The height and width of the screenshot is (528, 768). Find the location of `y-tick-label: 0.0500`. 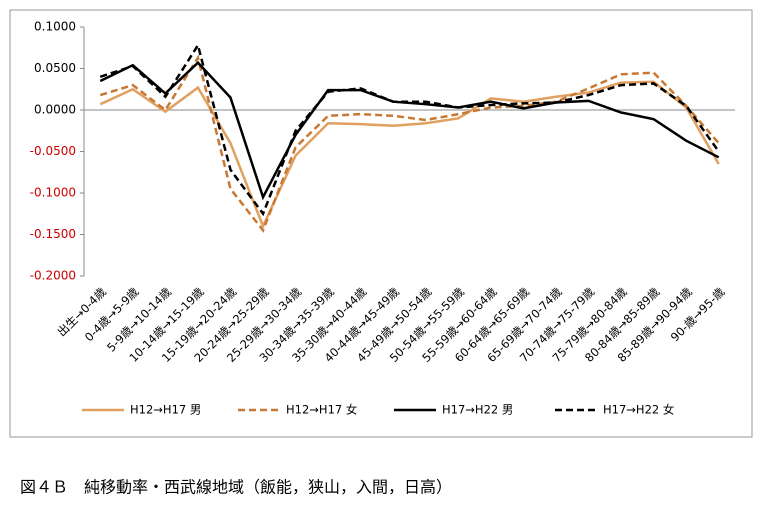

y-tick-label: 0.0500 is located at coordinates (55, 68).